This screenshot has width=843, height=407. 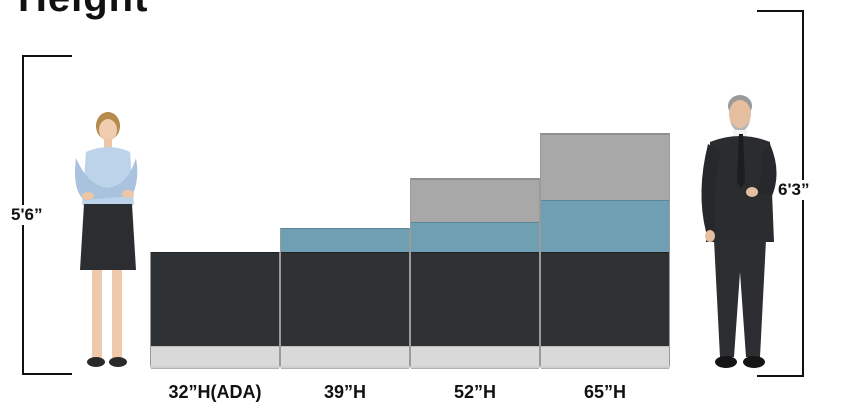 I want to click on panel-label-65: 65”H, so click(x=605, y=392).